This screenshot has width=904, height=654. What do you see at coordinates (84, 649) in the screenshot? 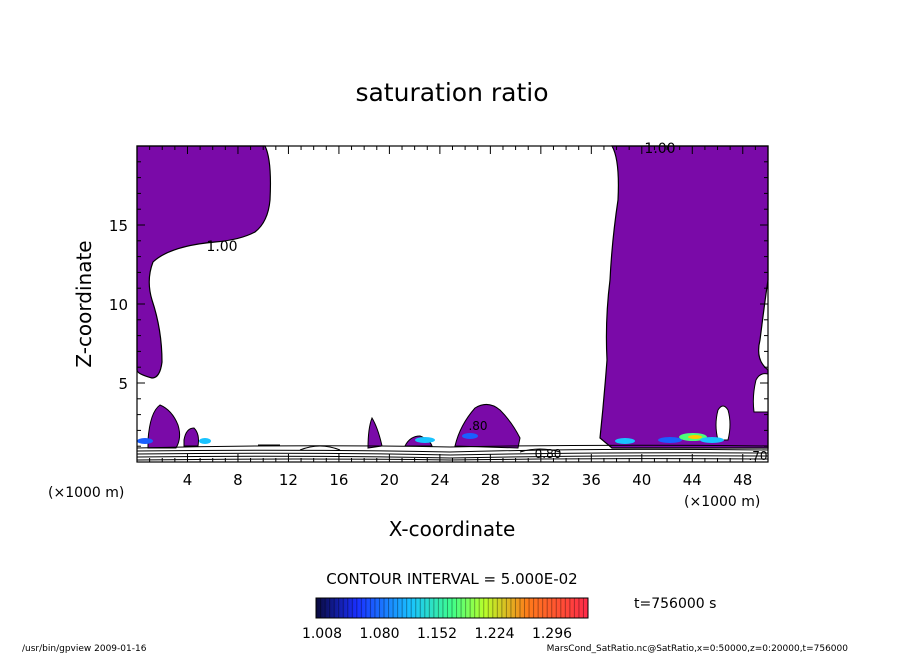
I see `footer-left: /usr/bin/gpview 2009-01-16` at bounding box center [84, 649].